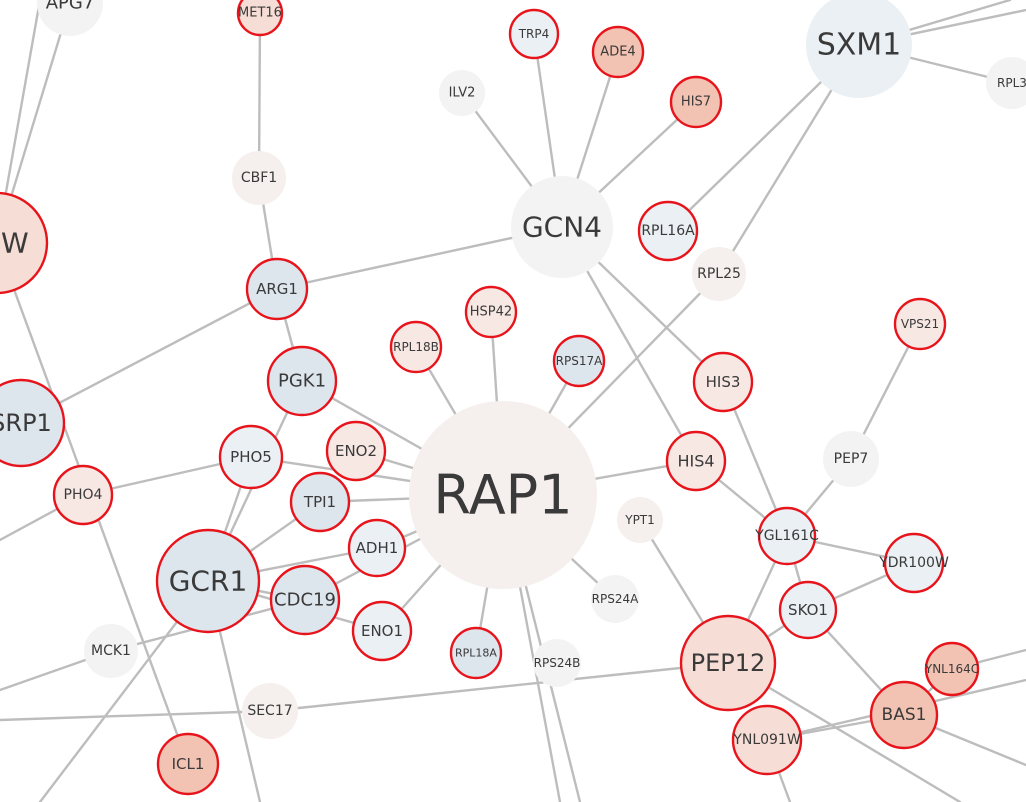  I want to click on node-label: HIS4, so click(695, 461).